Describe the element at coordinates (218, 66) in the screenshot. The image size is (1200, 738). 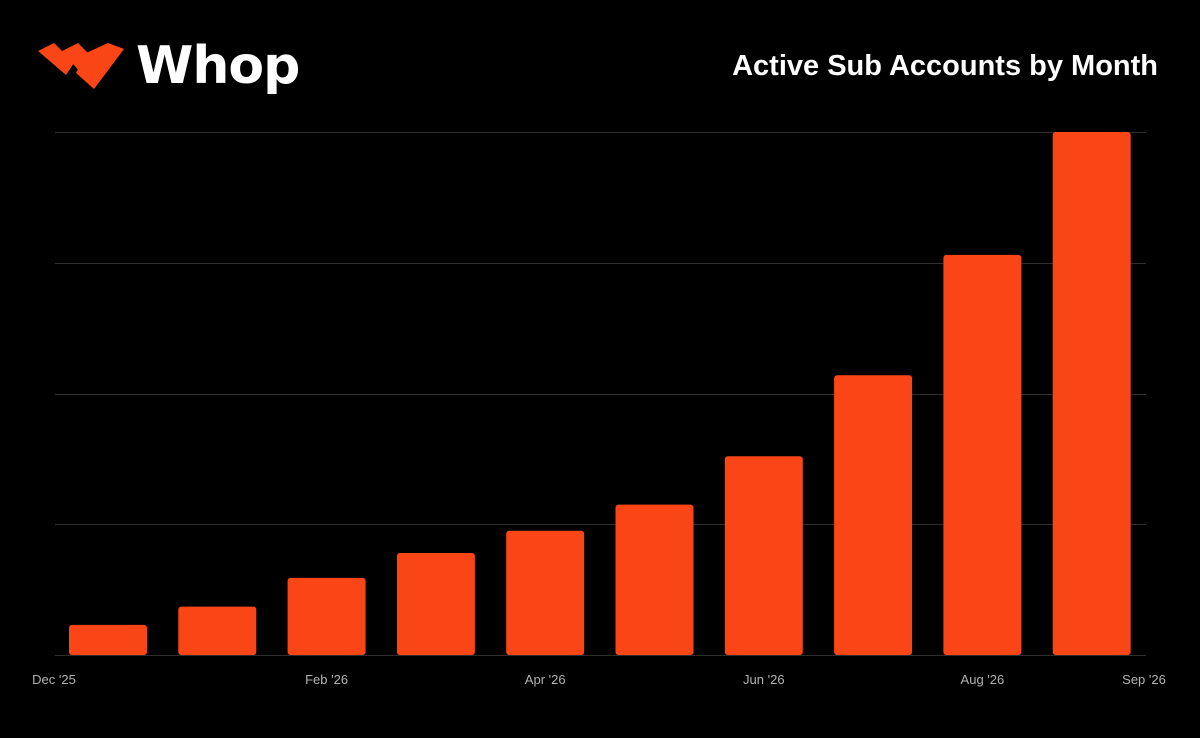
I see `brand-name: Whop` at that location.